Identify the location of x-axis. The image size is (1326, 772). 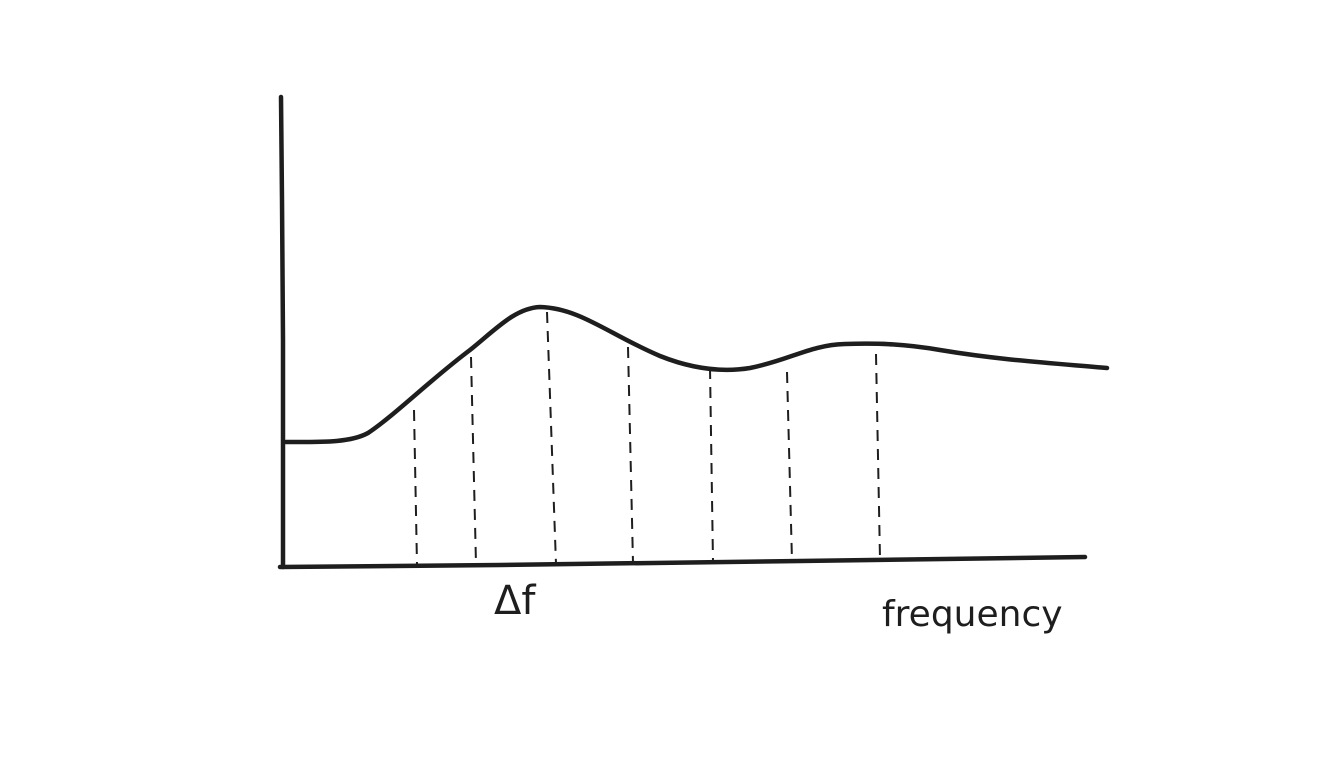
(682, 562).